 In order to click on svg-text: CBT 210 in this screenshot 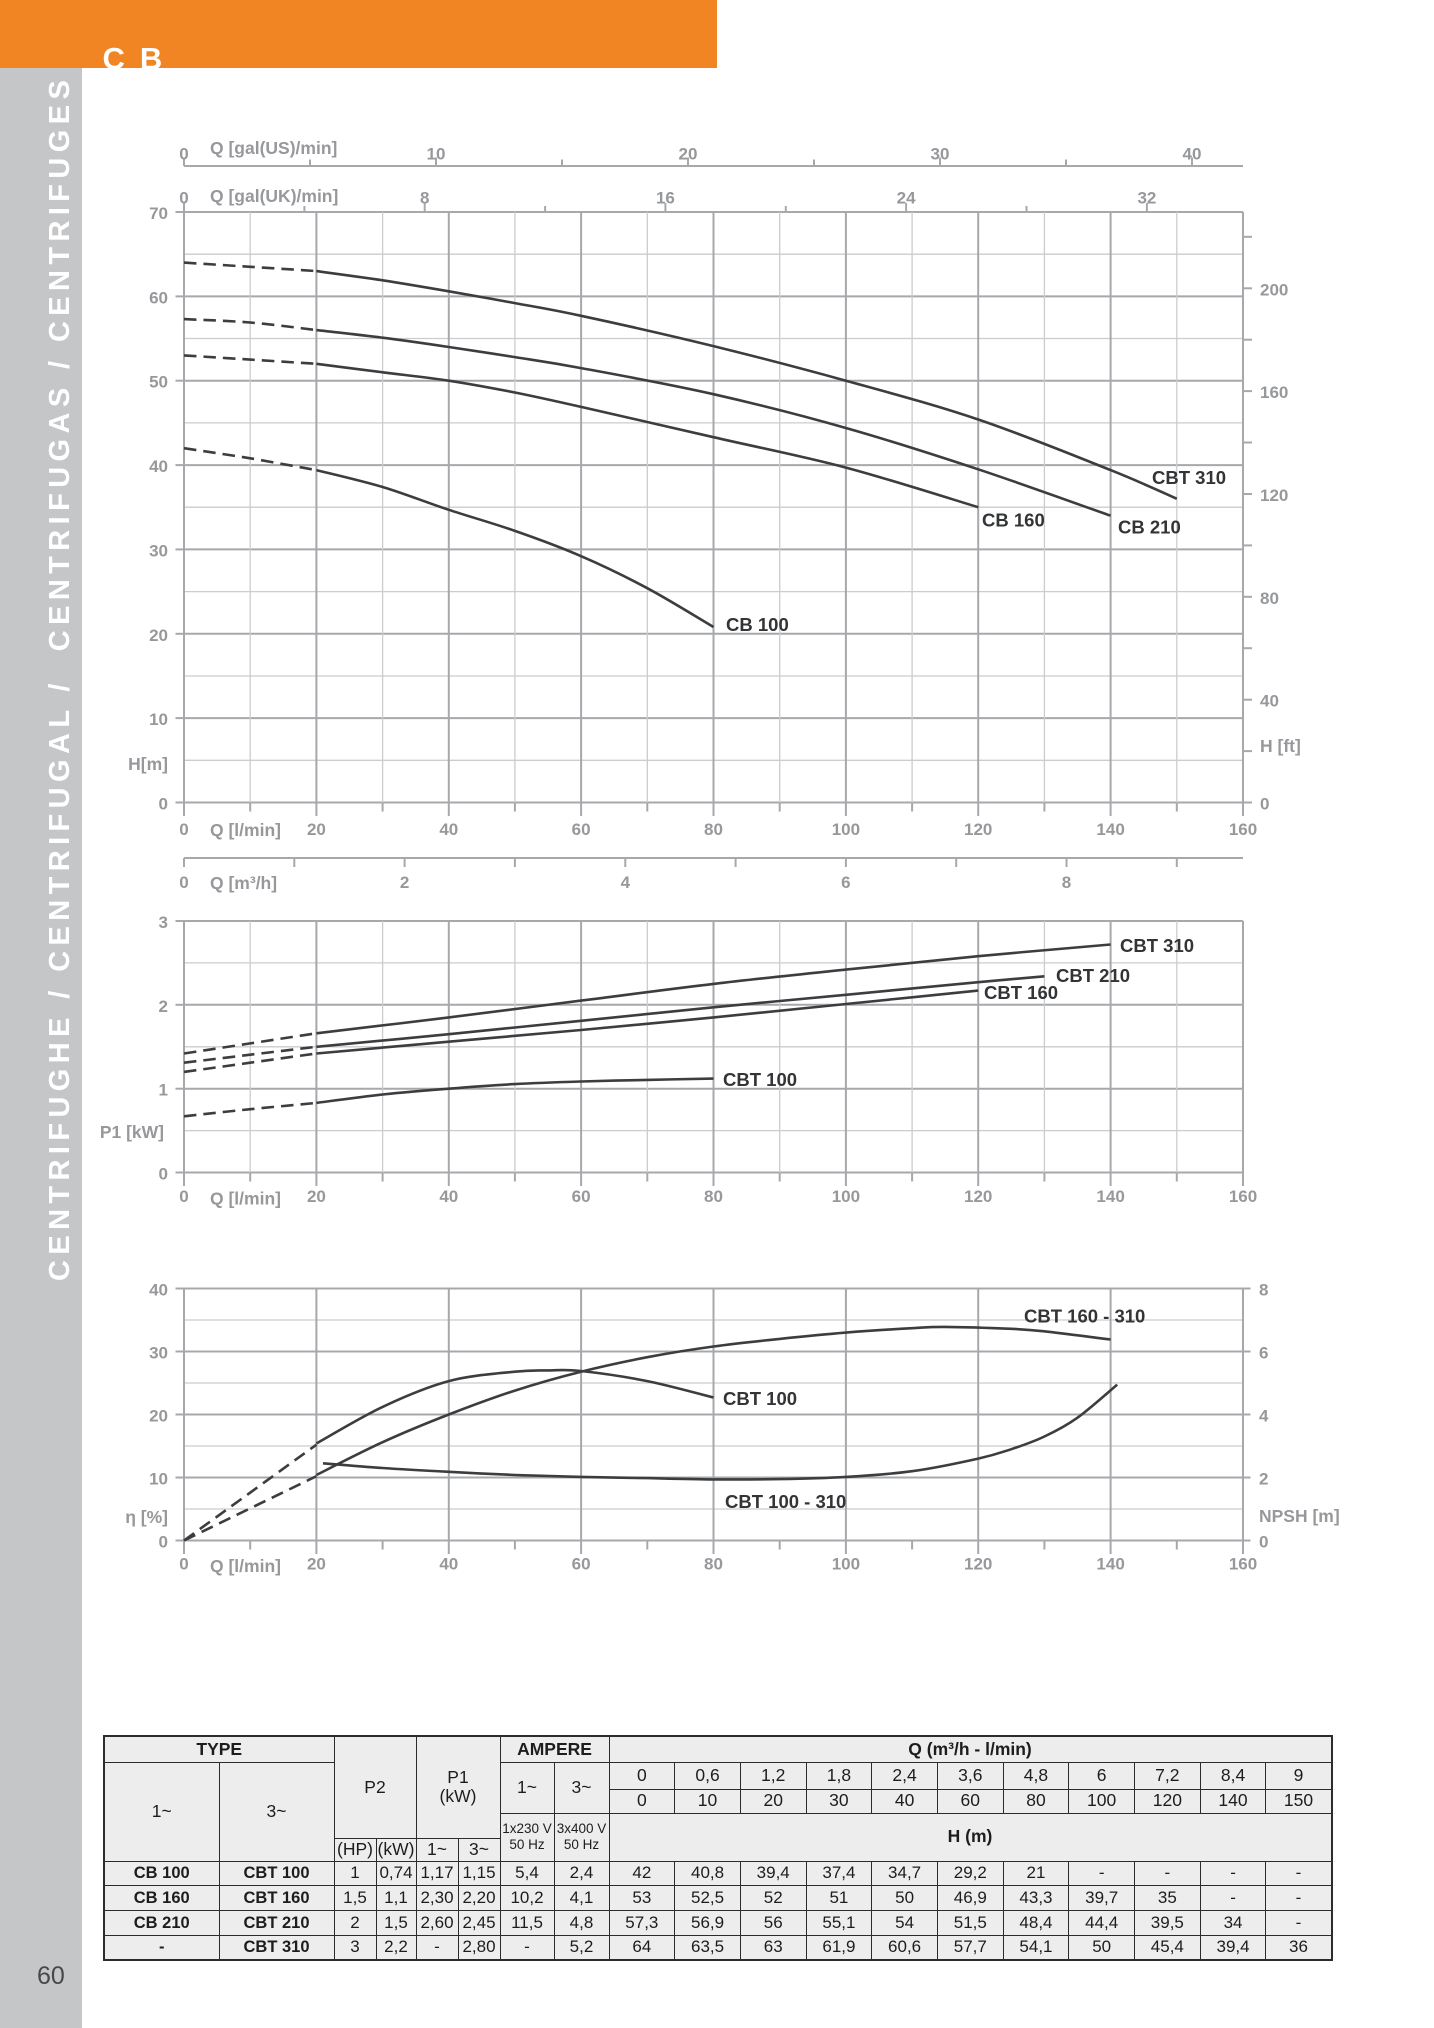, I will do `click(1093, 975)`.